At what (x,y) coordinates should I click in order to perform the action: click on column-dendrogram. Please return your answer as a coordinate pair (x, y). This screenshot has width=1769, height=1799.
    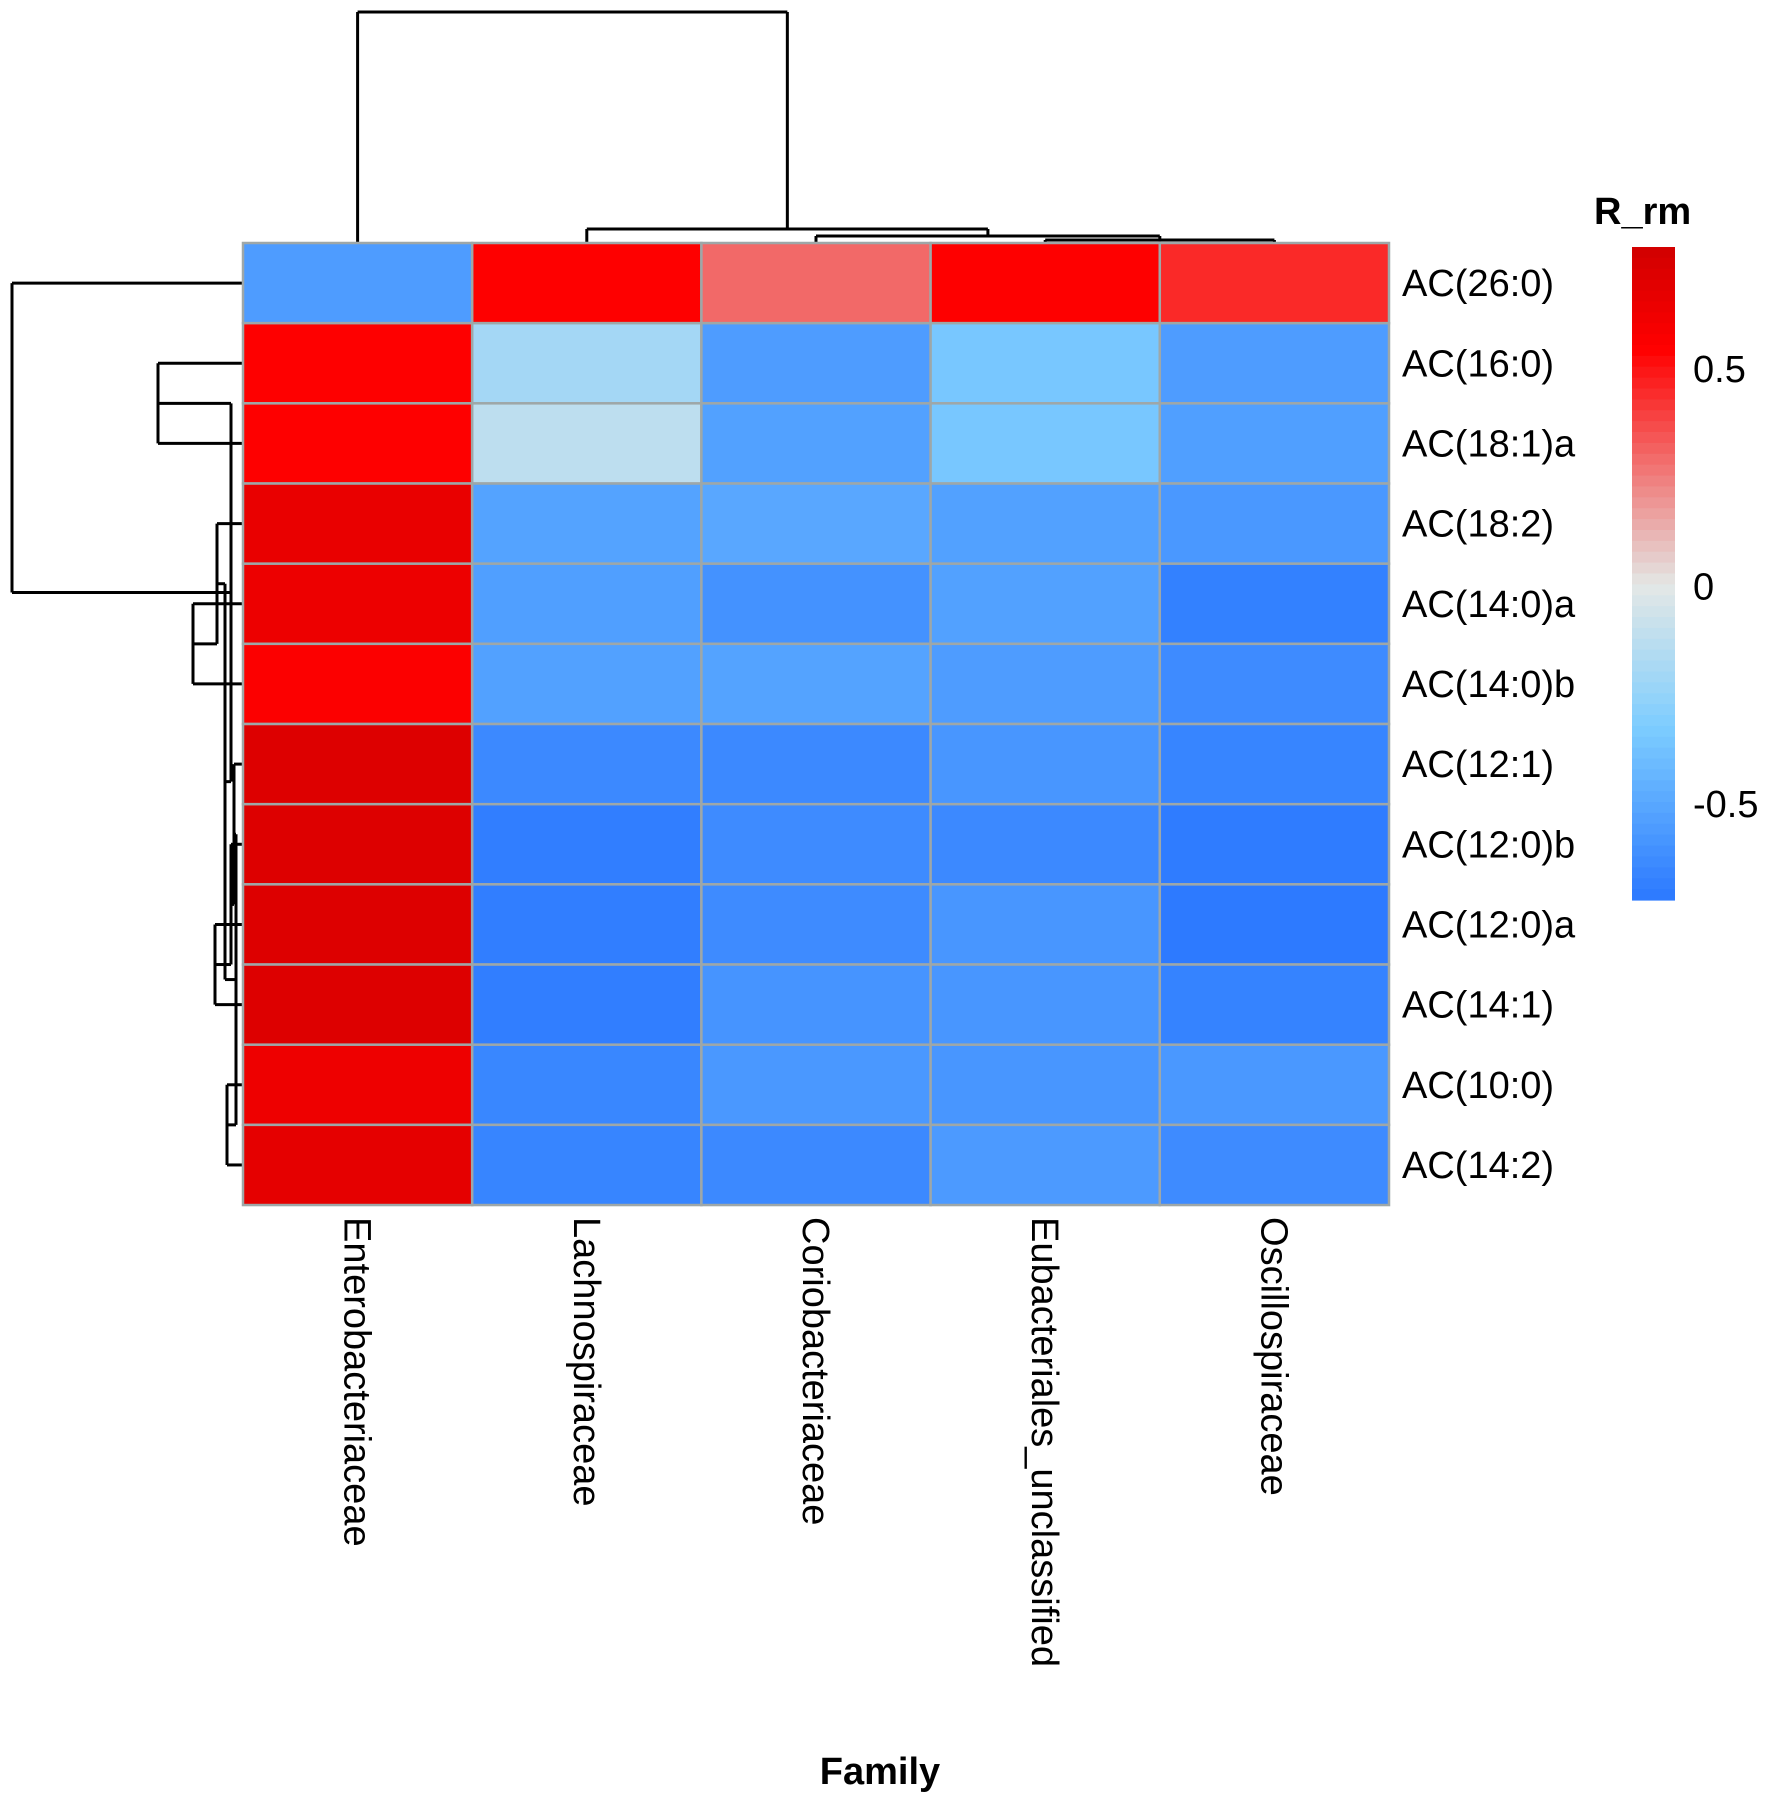
    Looking at the image, I should click on (816, 126).